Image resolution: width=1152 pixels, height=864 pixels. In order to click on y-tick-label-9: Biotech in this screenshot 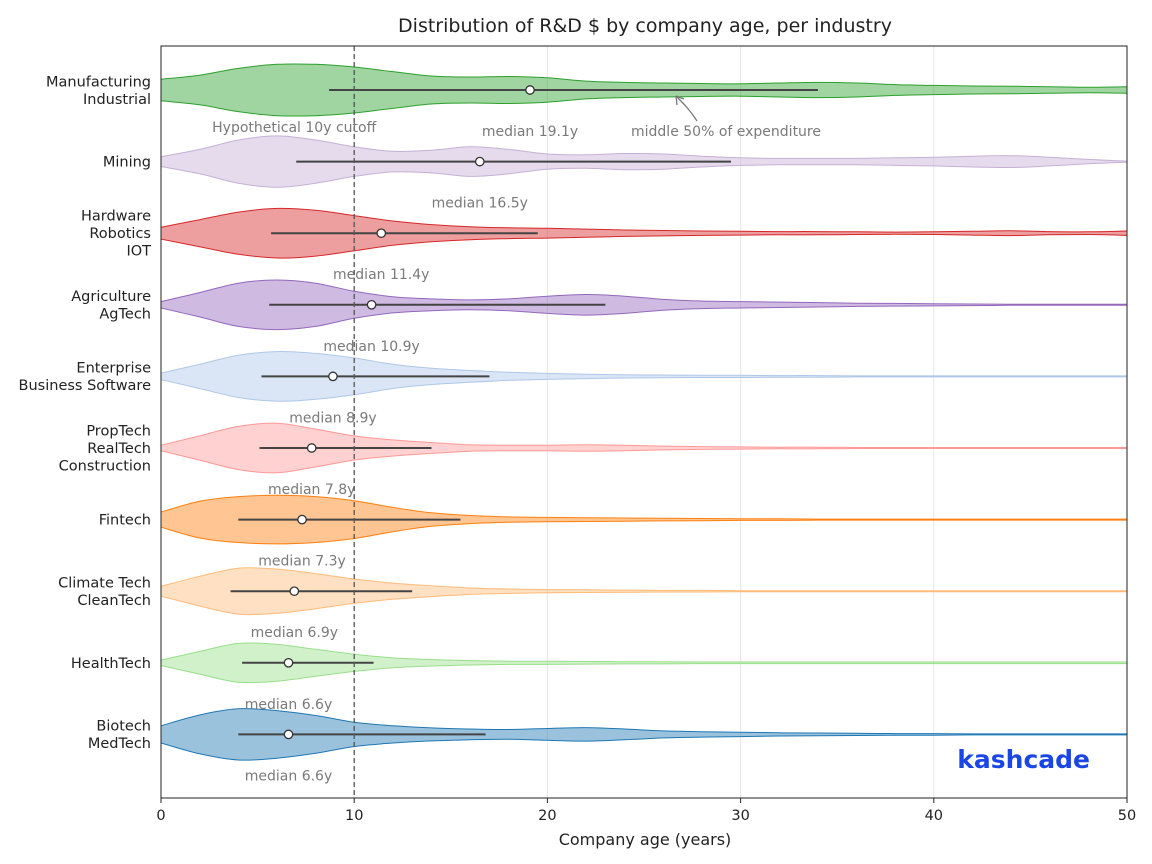, I will do `click(123, 727)`.